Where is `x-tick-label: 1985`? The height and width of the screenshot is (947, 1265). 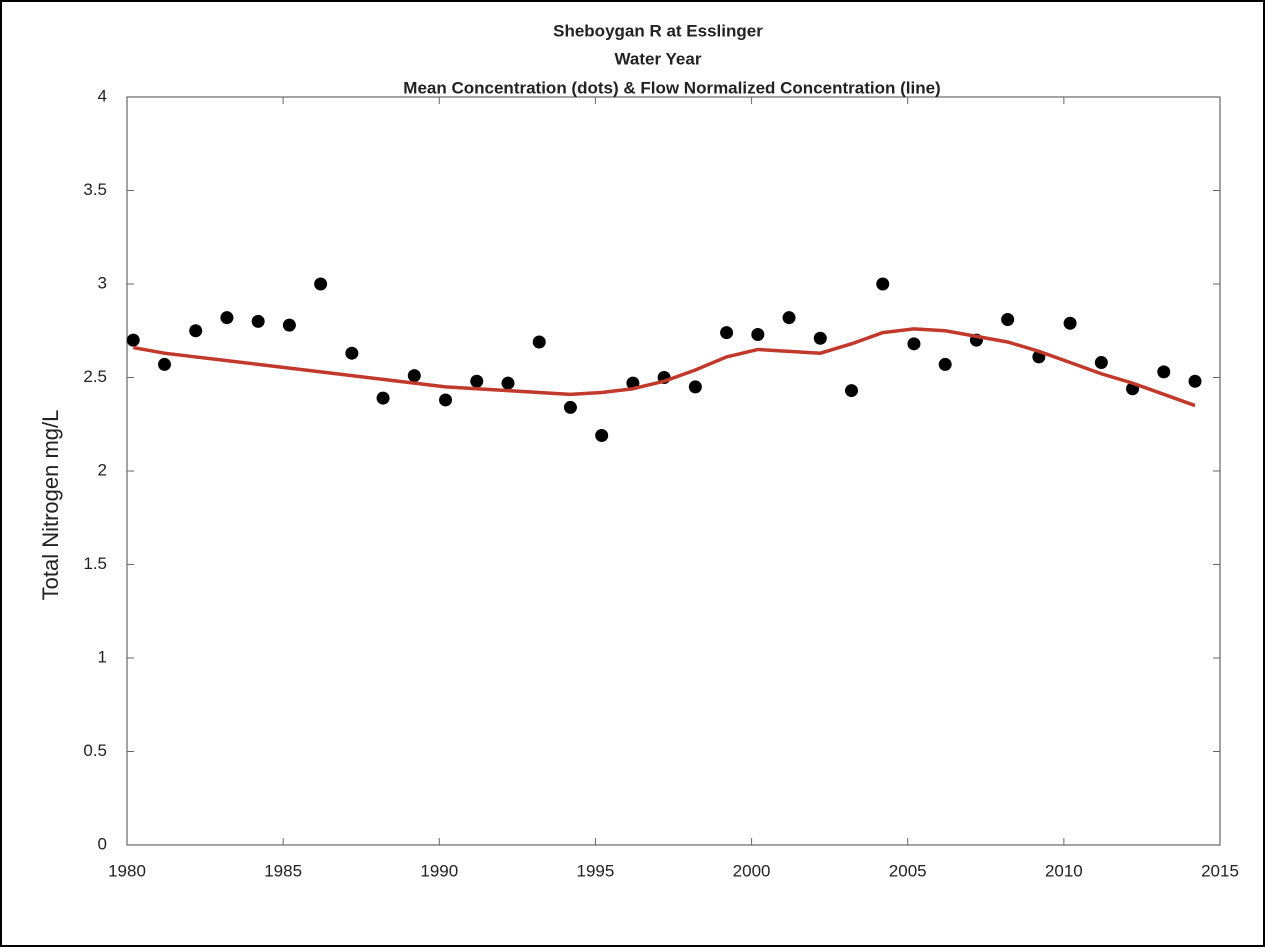
x-tick-label: 1985 is located at coordinates (283, 870).